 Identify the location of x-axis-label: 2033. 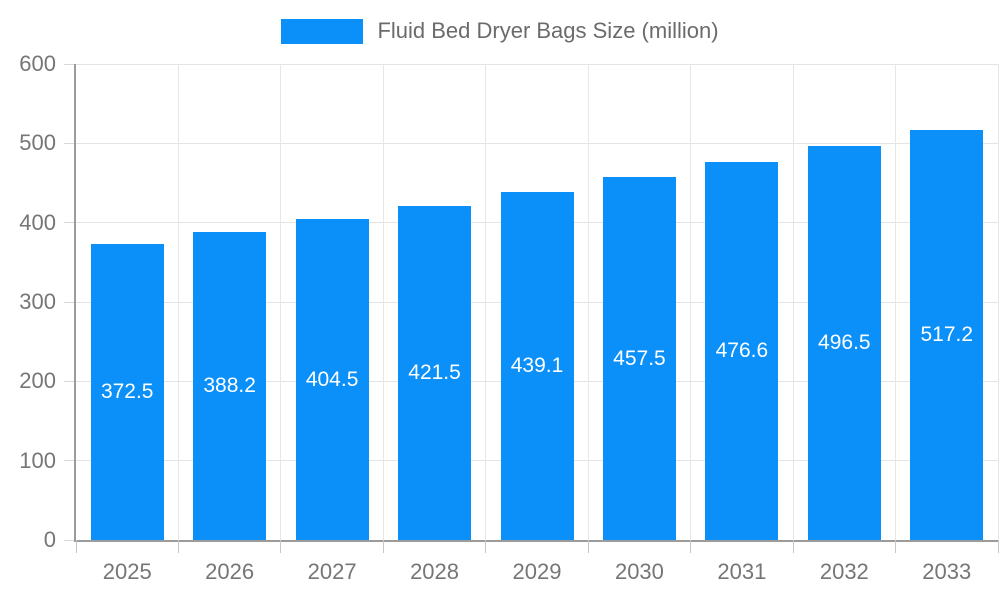
(947, 571).